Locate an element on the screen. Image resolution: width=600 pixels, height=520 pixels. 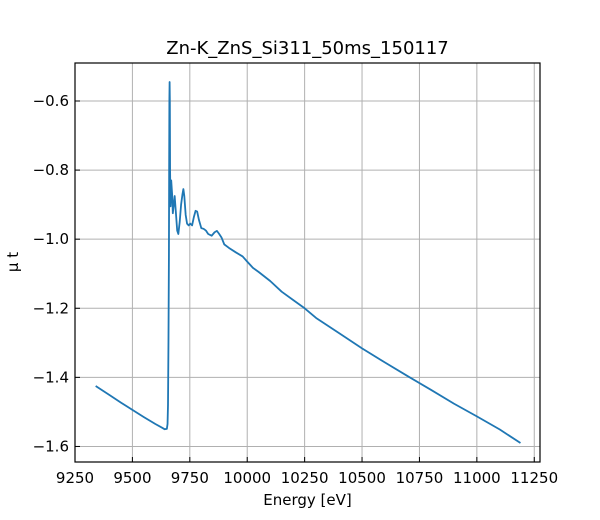
y-tick-label: −1.6 is located at coordinates (51, 446).